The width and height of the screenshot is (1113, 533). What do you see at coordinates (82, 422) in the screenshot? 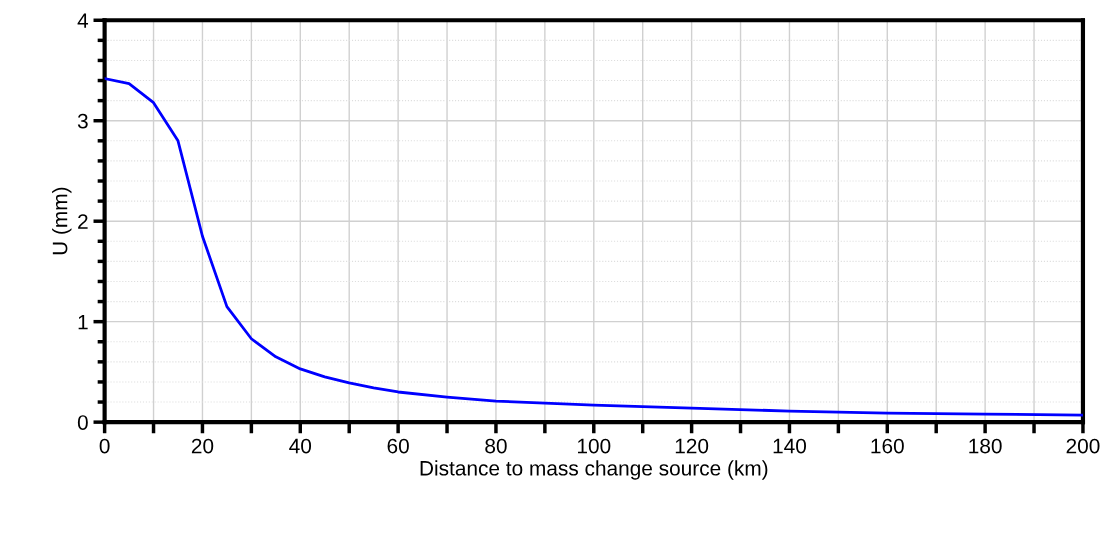
I see `y-tick-label: 0` at bounding box center [82, 422].